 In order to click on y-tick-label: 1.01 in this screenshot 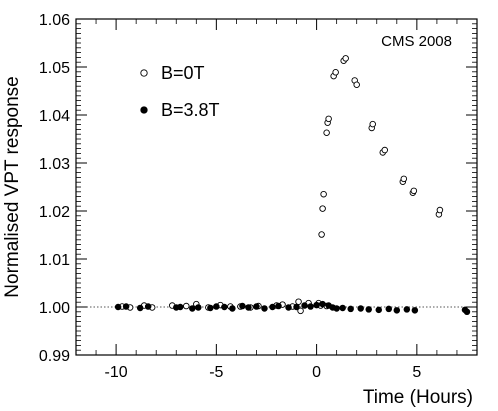, I will do `click(54, 260)`.